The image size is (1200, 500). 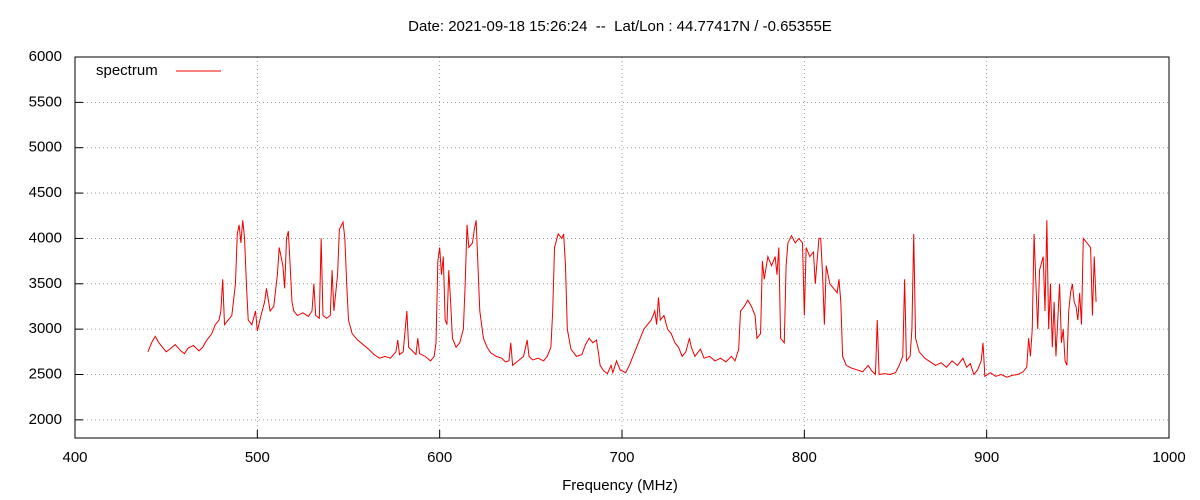 What do you see at coordinates (1168, 457) in the screenshot?
I see `x-tick-label: 1000` at bounding box center [1168, 457].